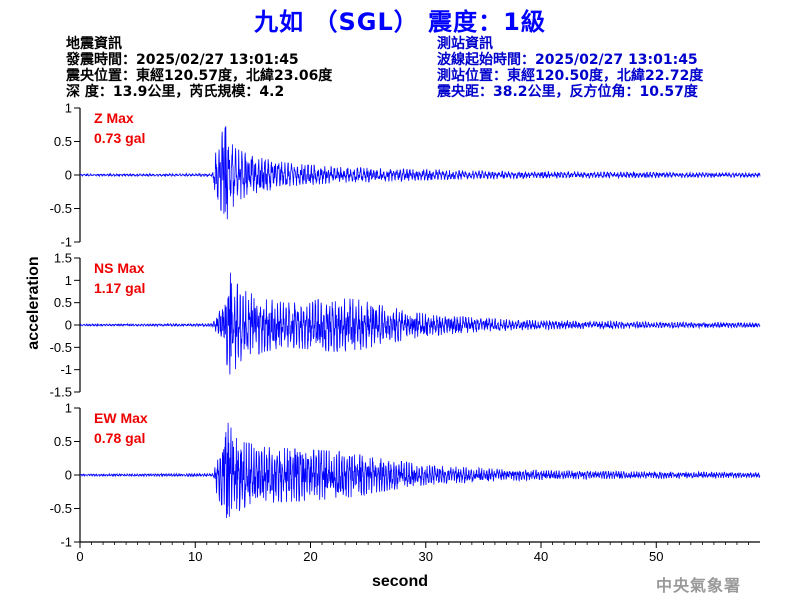 The width and height of the screenshot is (800, 600). I want to click on origin-time: 發震時間：2025/02/27 13:01:45, so click(182, 60).